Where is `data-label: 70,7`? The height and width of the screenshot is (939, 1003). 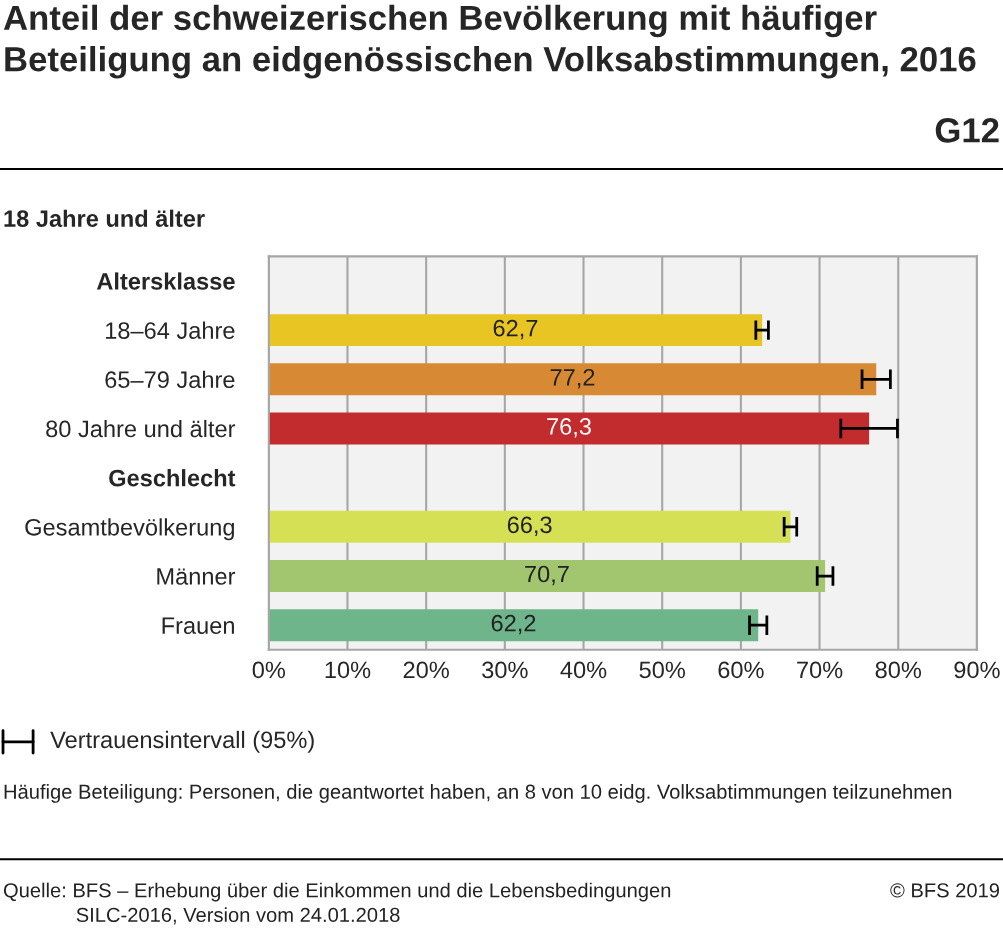 data-label: 70,7 is located at coordinates (547, 575).